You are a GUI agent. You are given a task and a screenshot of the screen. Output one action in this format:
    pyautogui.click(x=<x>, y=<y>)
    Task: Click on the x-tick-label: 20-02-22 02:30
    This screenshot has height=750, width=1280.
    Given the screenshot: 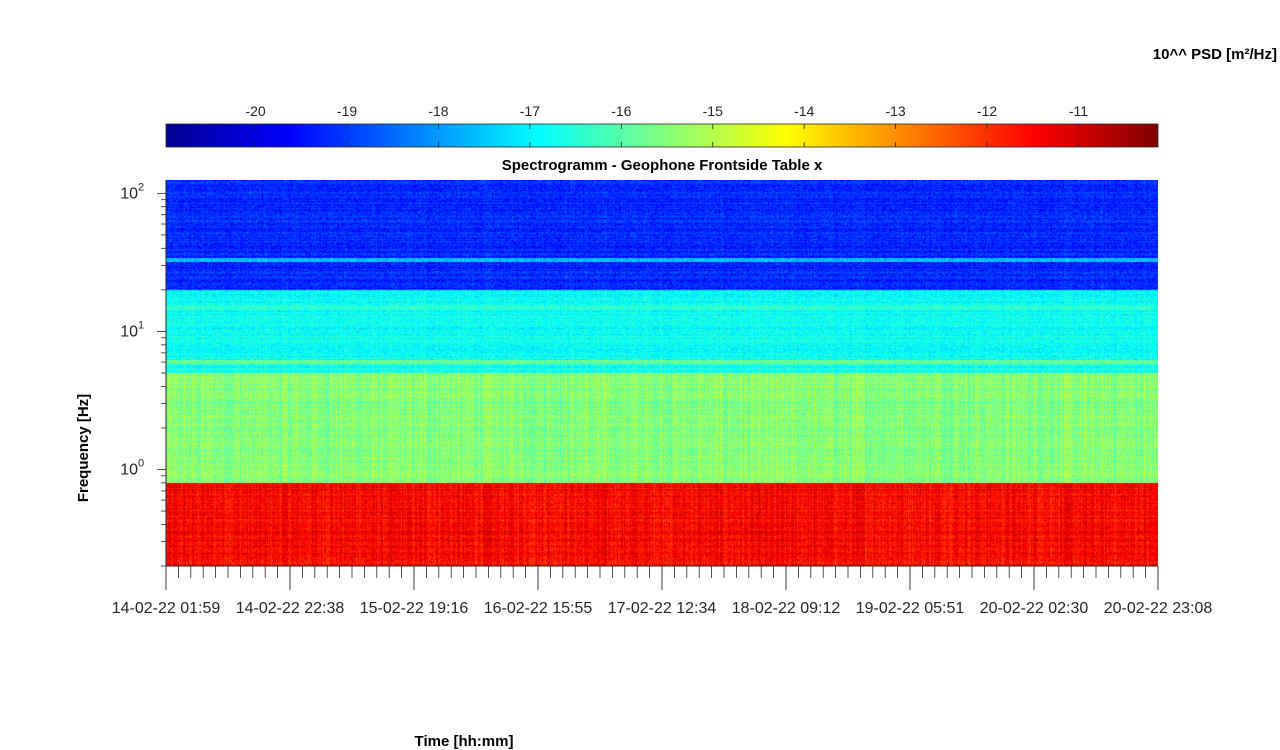 What is the action you would take?
    pyautogui.click(x=1034, y=608)
    